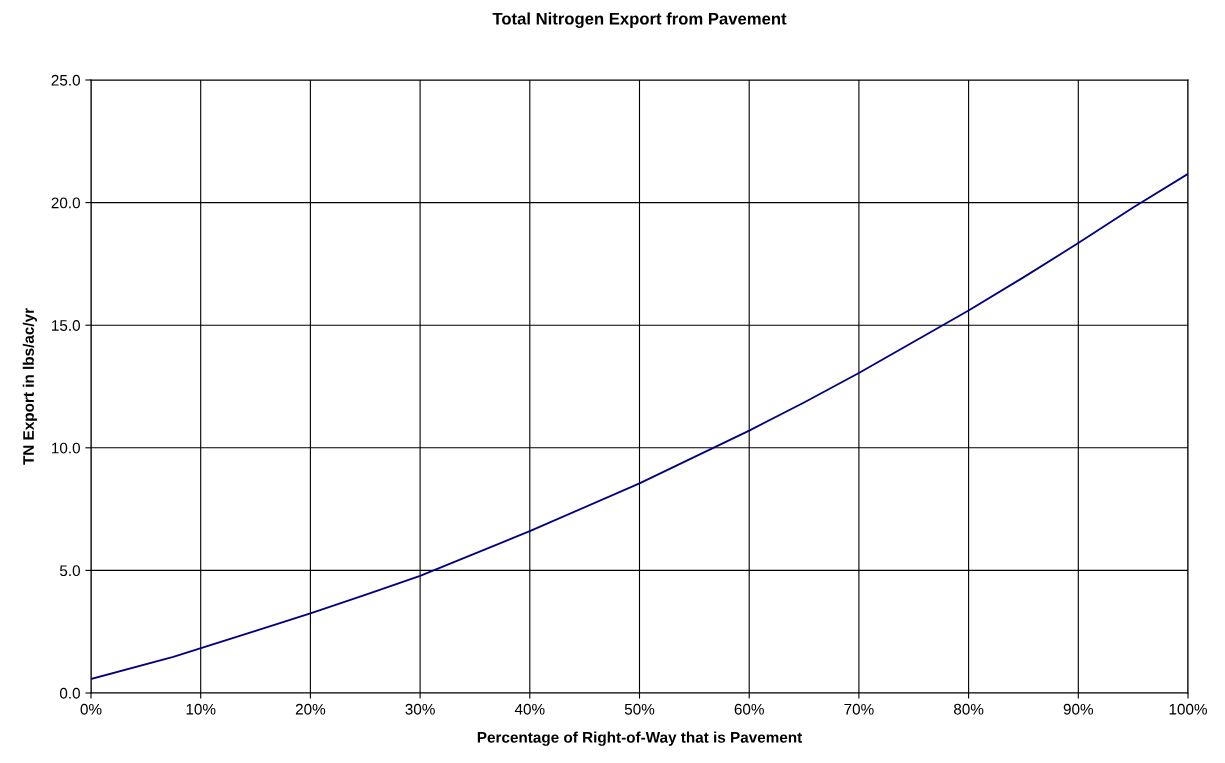 This screenshot has width=1225, height=763. Describe the element at coordinates (201, 709) in the screenshot. I see `x-tick-label: 10%` at that location.